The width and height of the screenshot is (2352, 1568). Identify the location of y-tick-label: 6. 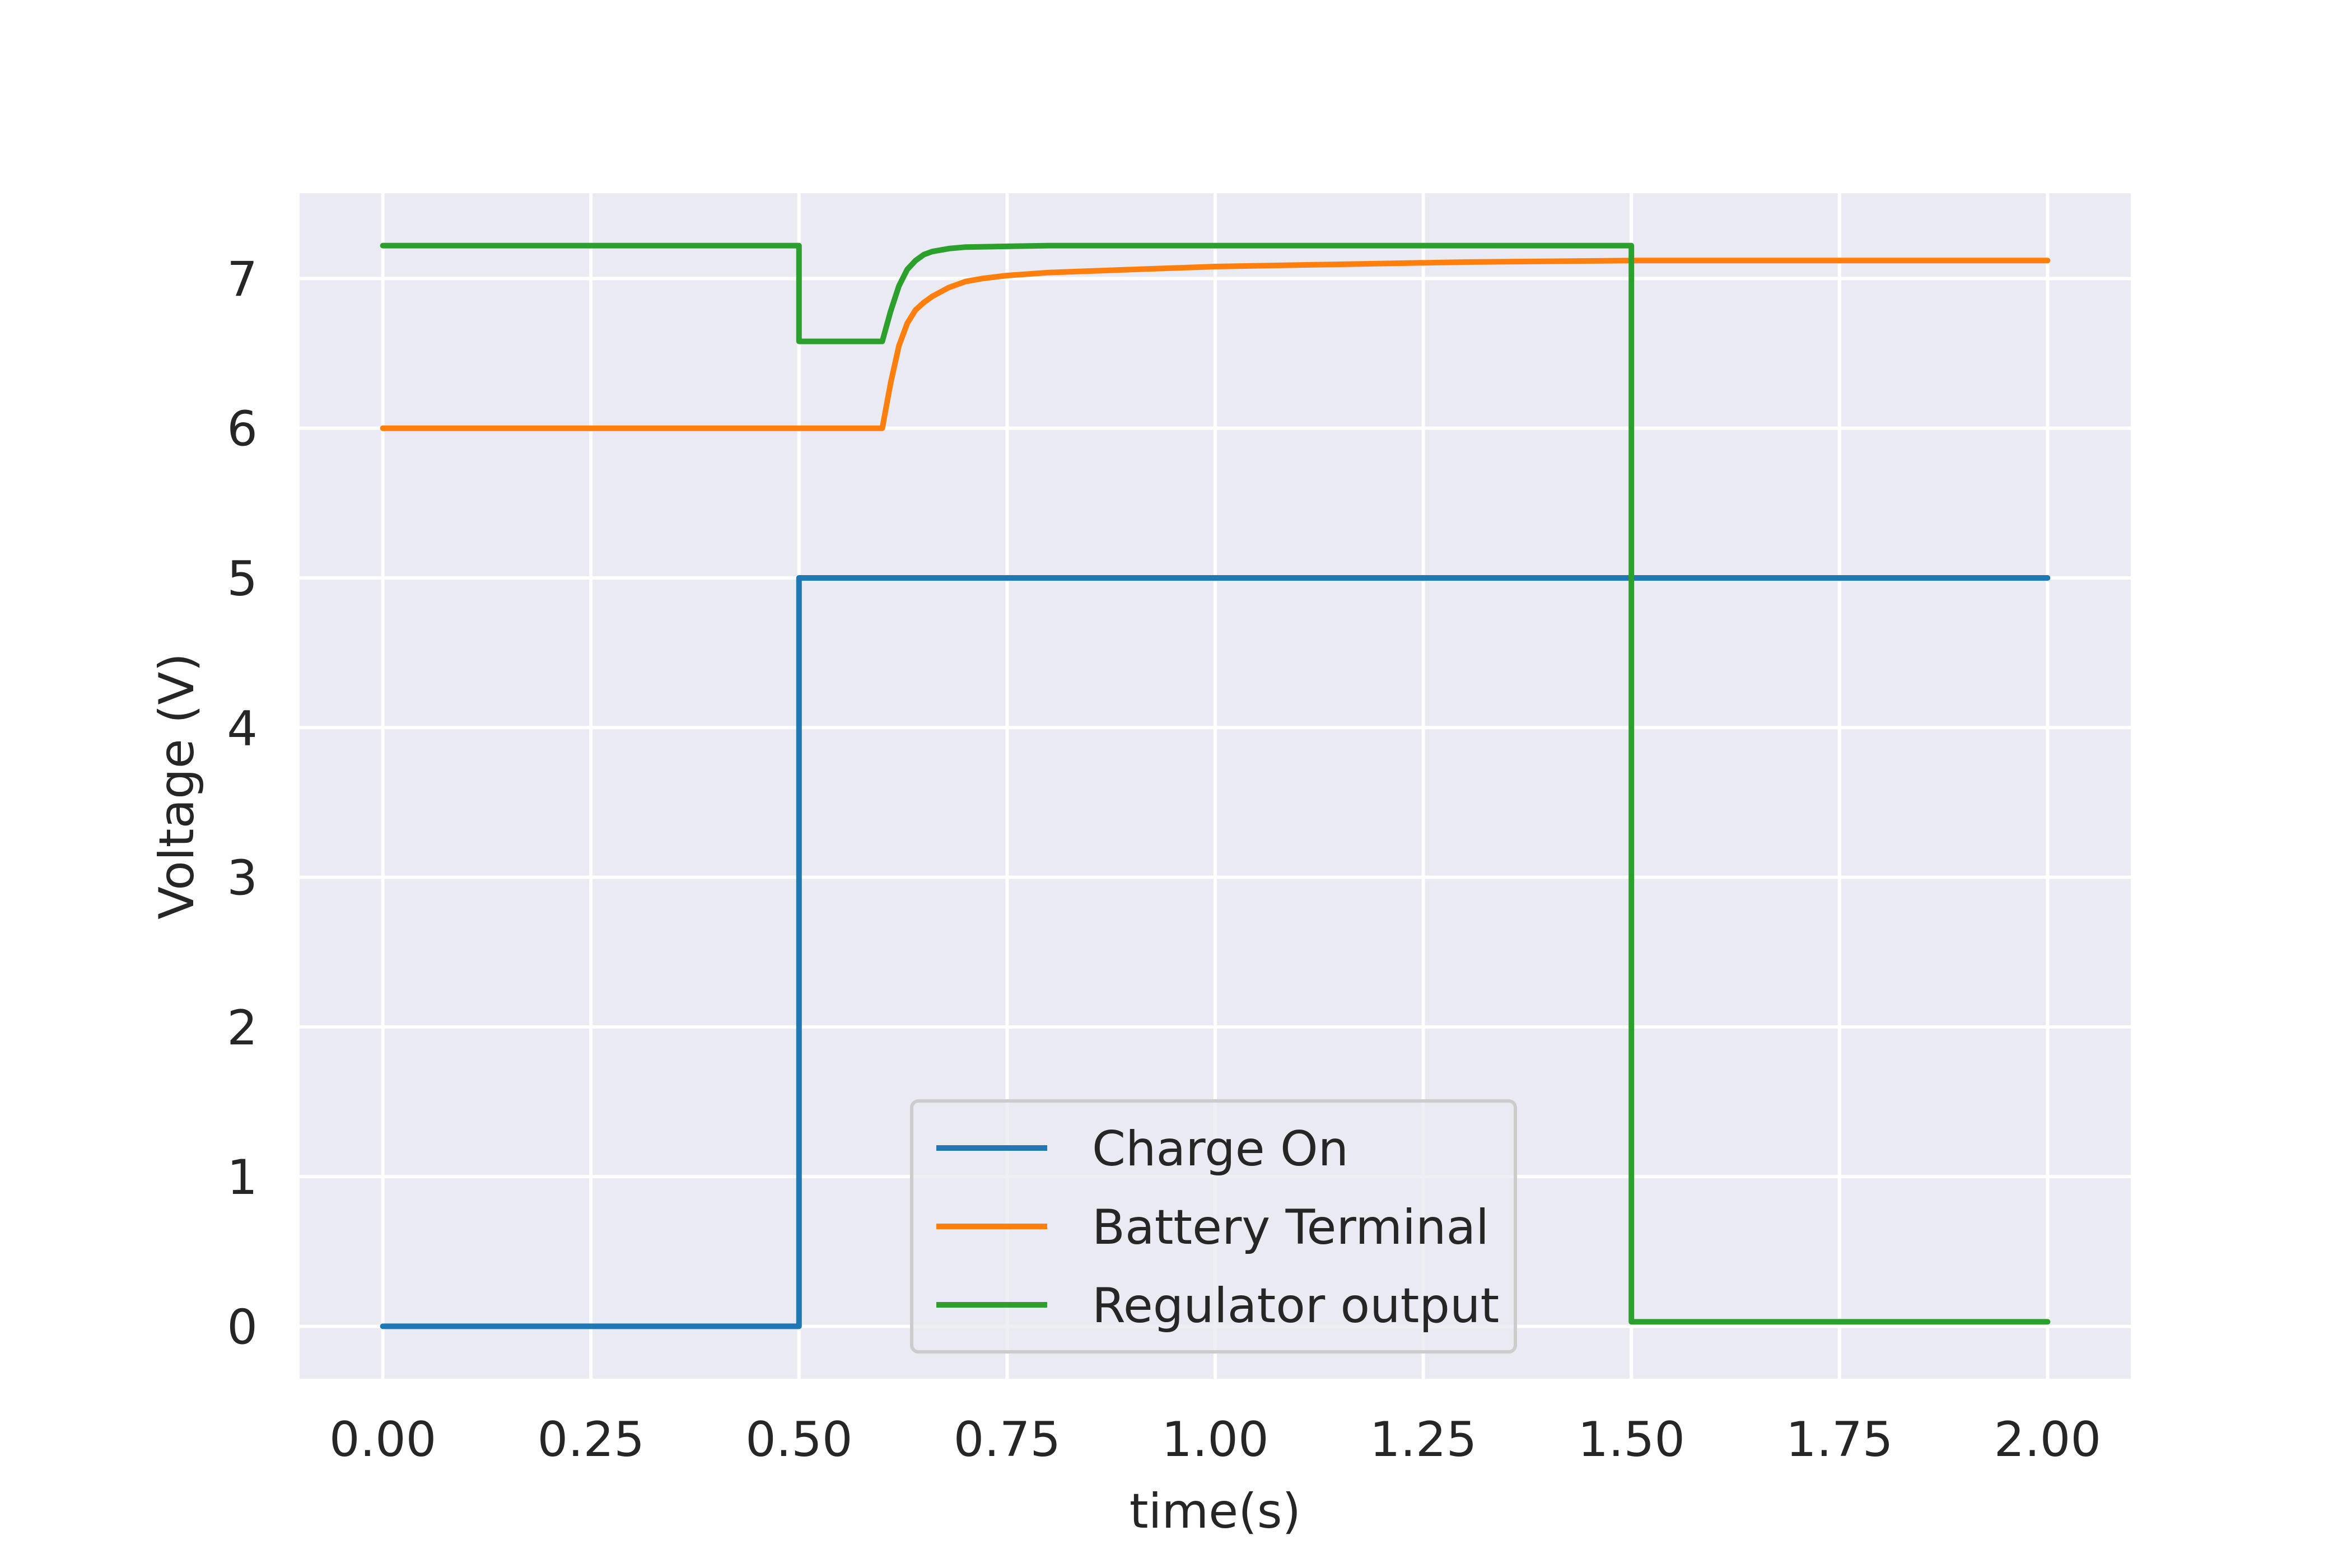
(243, 430).